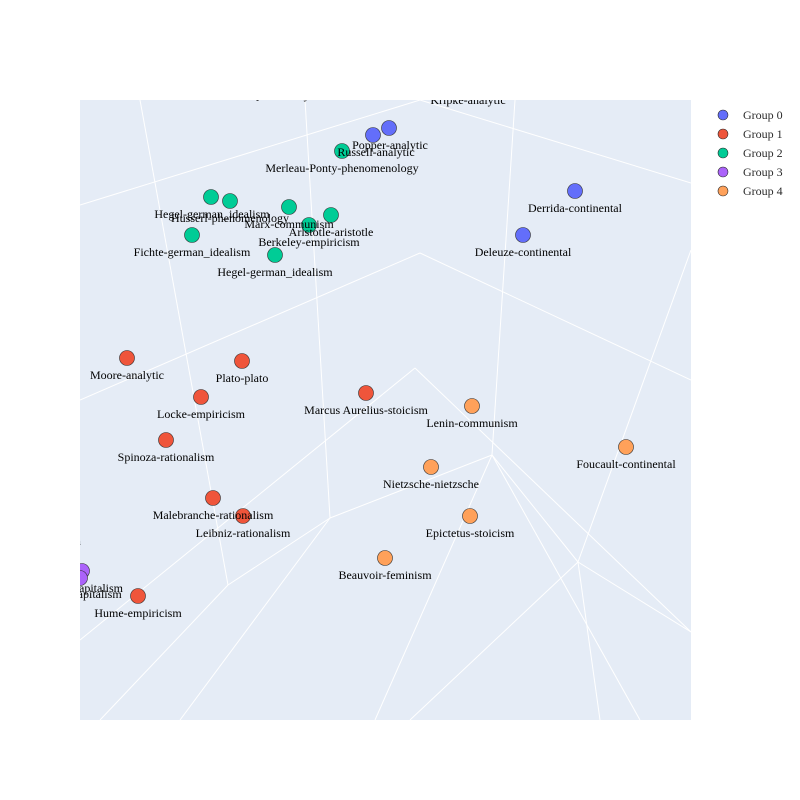 The image size is (800, 800). What do you see at coordinates (763, 134) in the screenshot?
I see `legend-label: Group 1` at bounding box center [763, 134].